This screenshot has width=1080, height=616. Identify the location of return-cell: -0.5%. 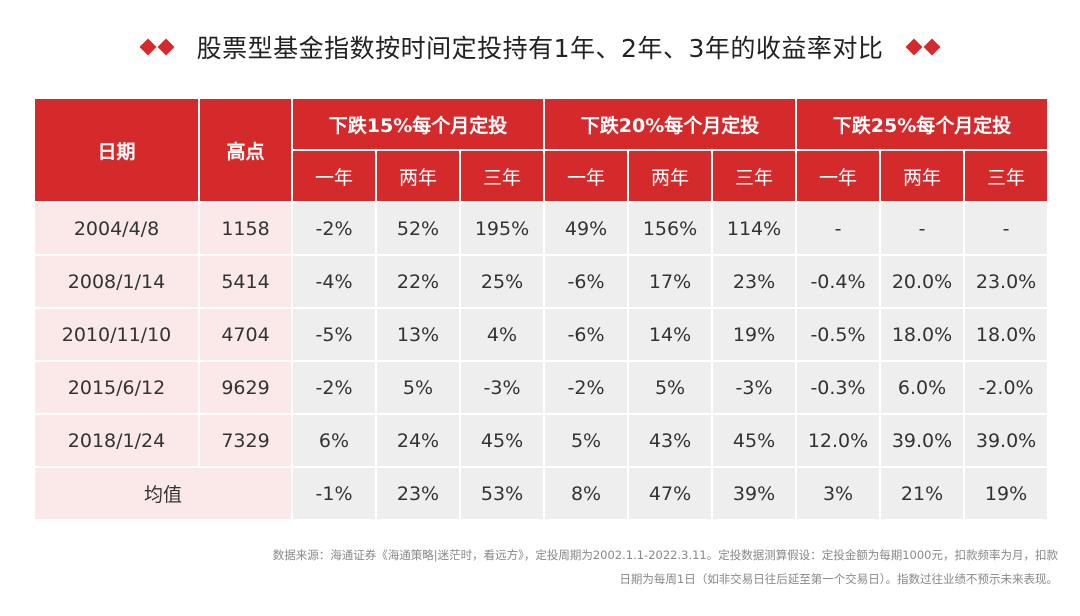
(838, 334).